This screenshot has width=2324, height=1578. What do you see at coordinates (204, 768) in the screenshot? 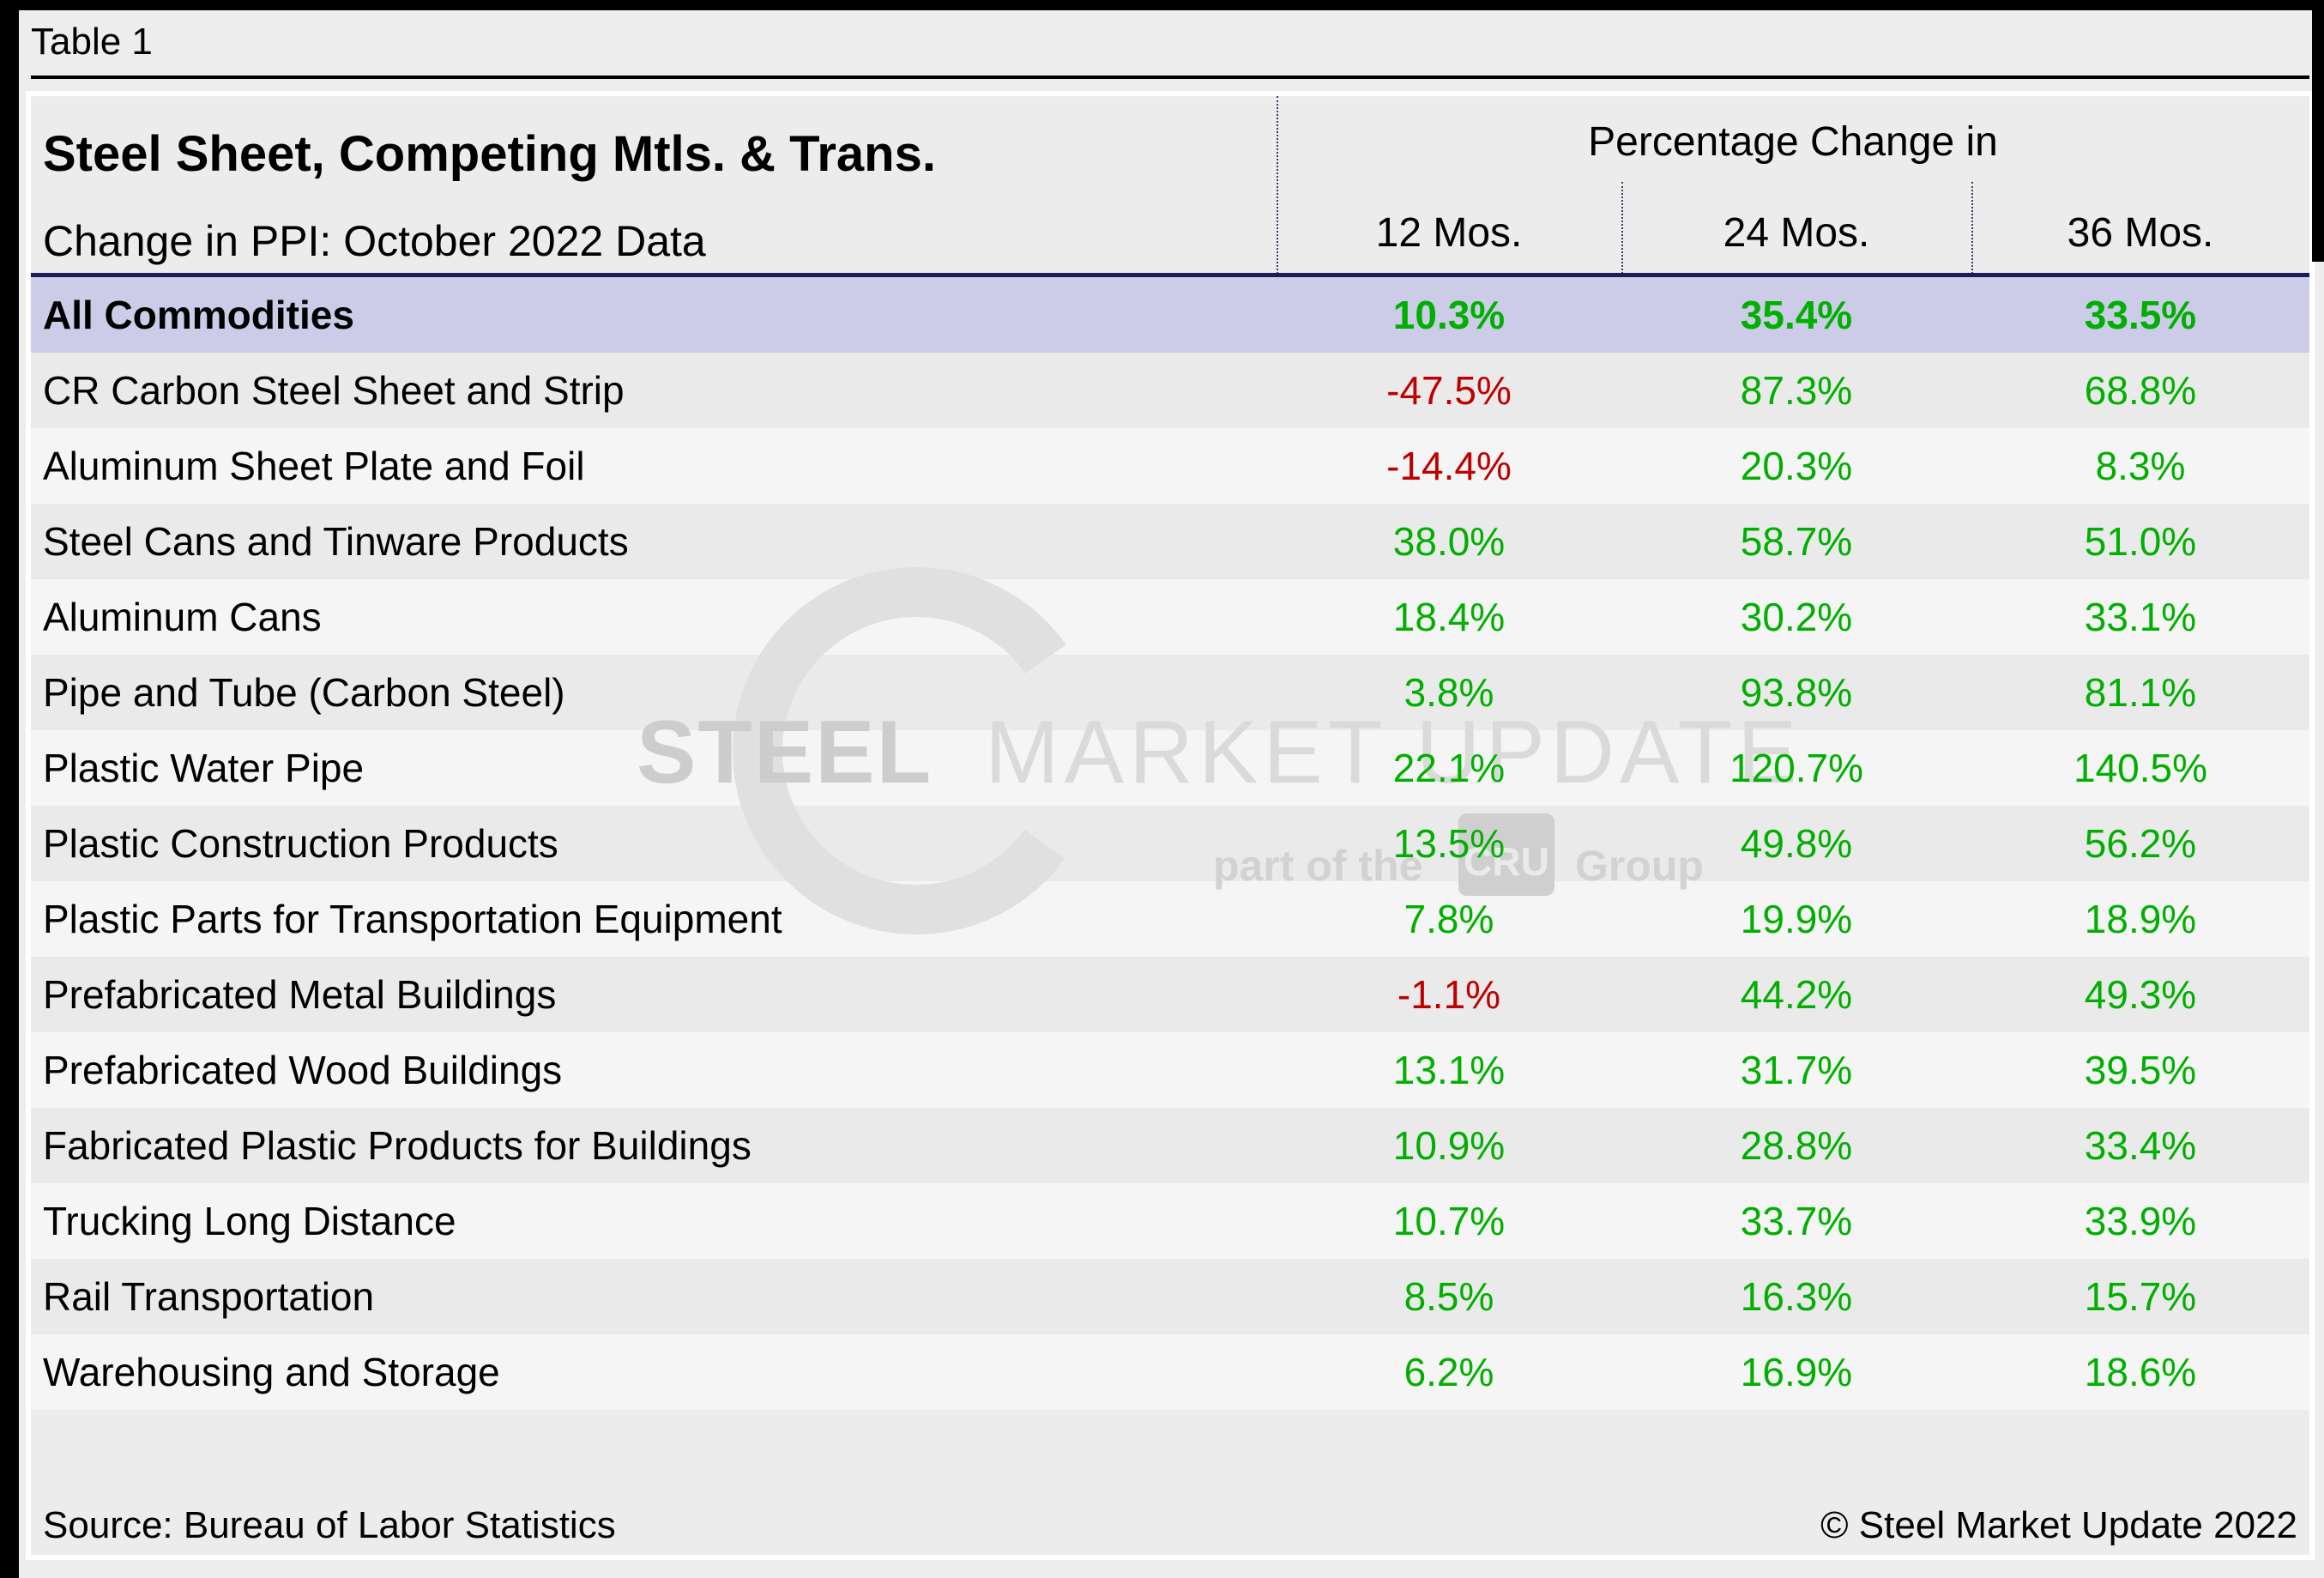
I see `row-label: Plastic Water Pipe` at bounding box center [204, 768].